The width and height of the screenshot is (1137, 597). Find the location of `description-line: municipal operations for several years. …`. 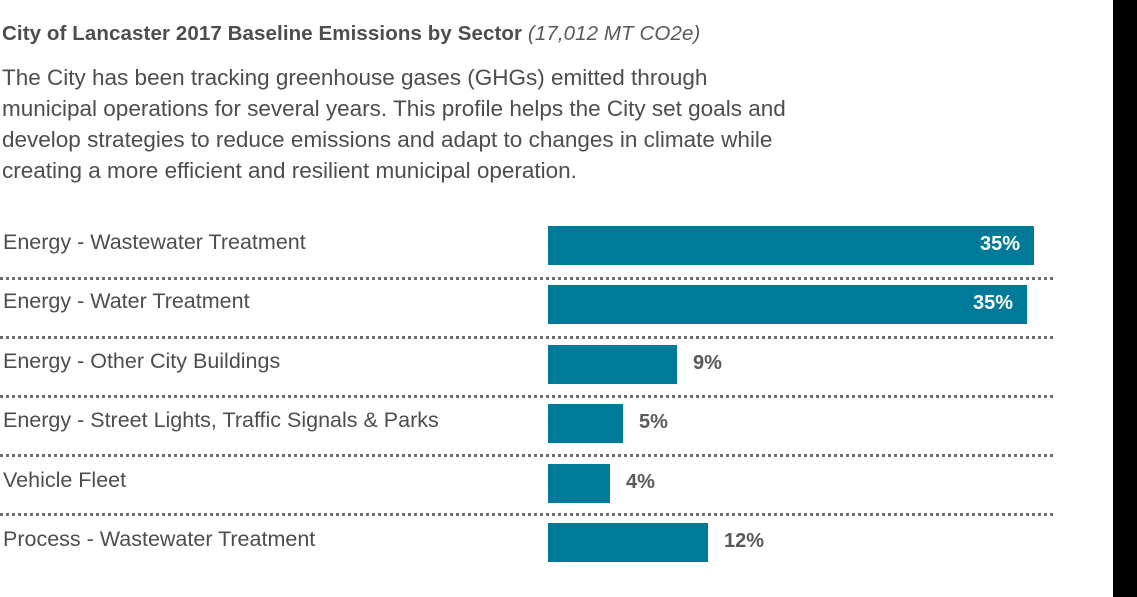

description-line: municipal operations for several years. … is located at coordinates (394, 108).